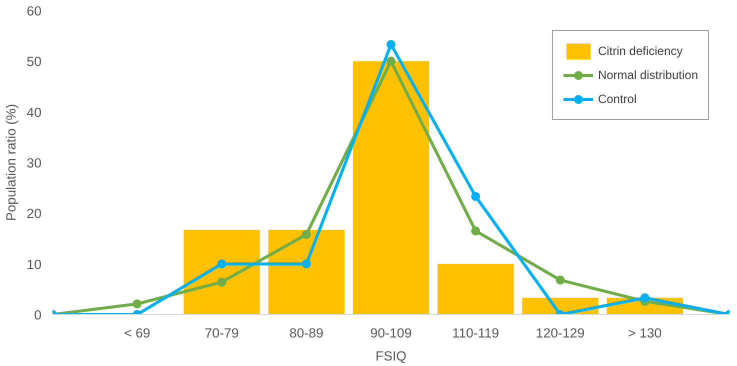  I want to click on x-tick-label: 80-89, so click(306, 333).